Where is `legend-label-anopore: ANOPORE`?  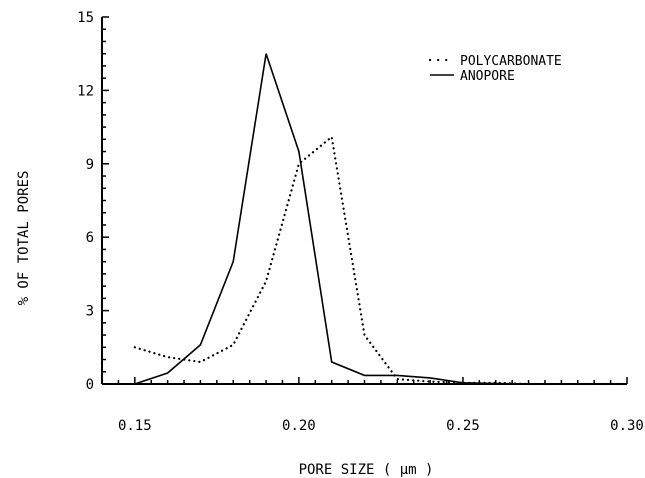 legend-label-anopore: ANOPORE is located at coordinates (487, 76).